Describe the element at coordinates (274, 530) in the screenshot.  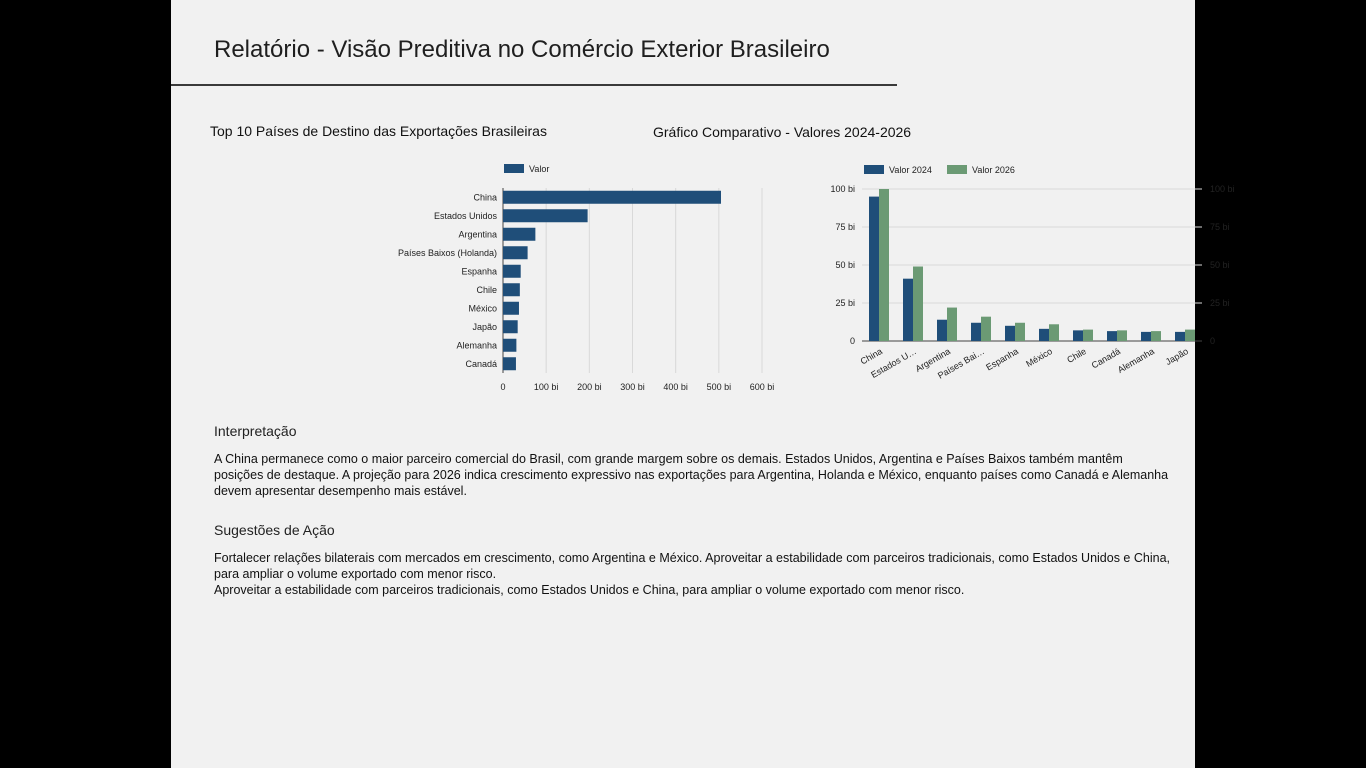
I see `actions-heading: Sugestões de Ação` at that location.